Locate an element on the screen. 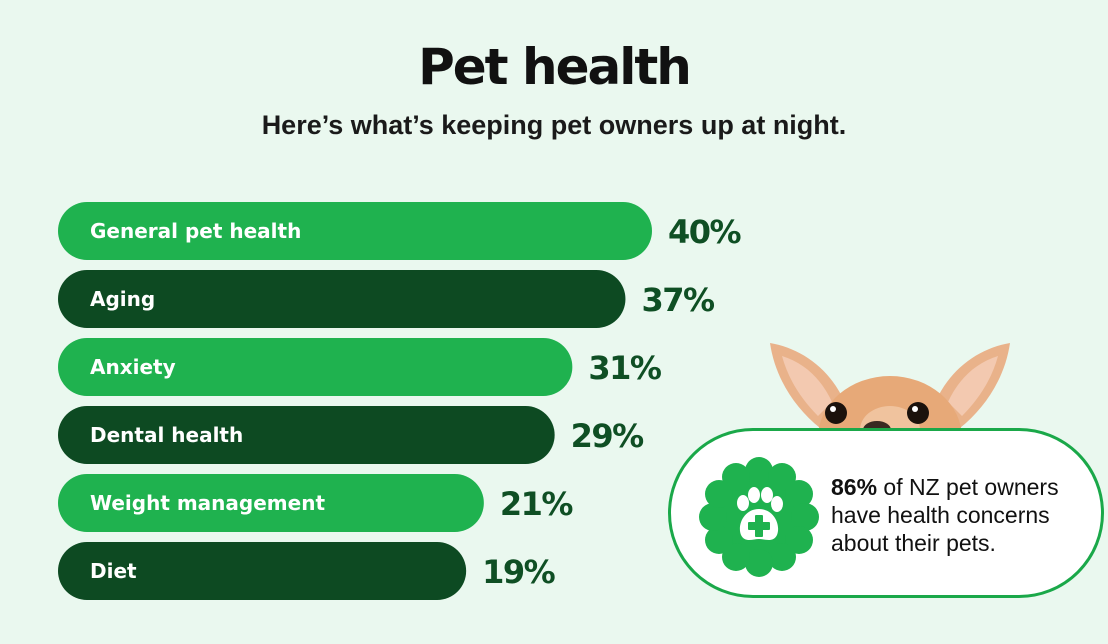 This screenshot has width=1108, height=644. chart-title: Pet health is located at coordinates (555, 67).